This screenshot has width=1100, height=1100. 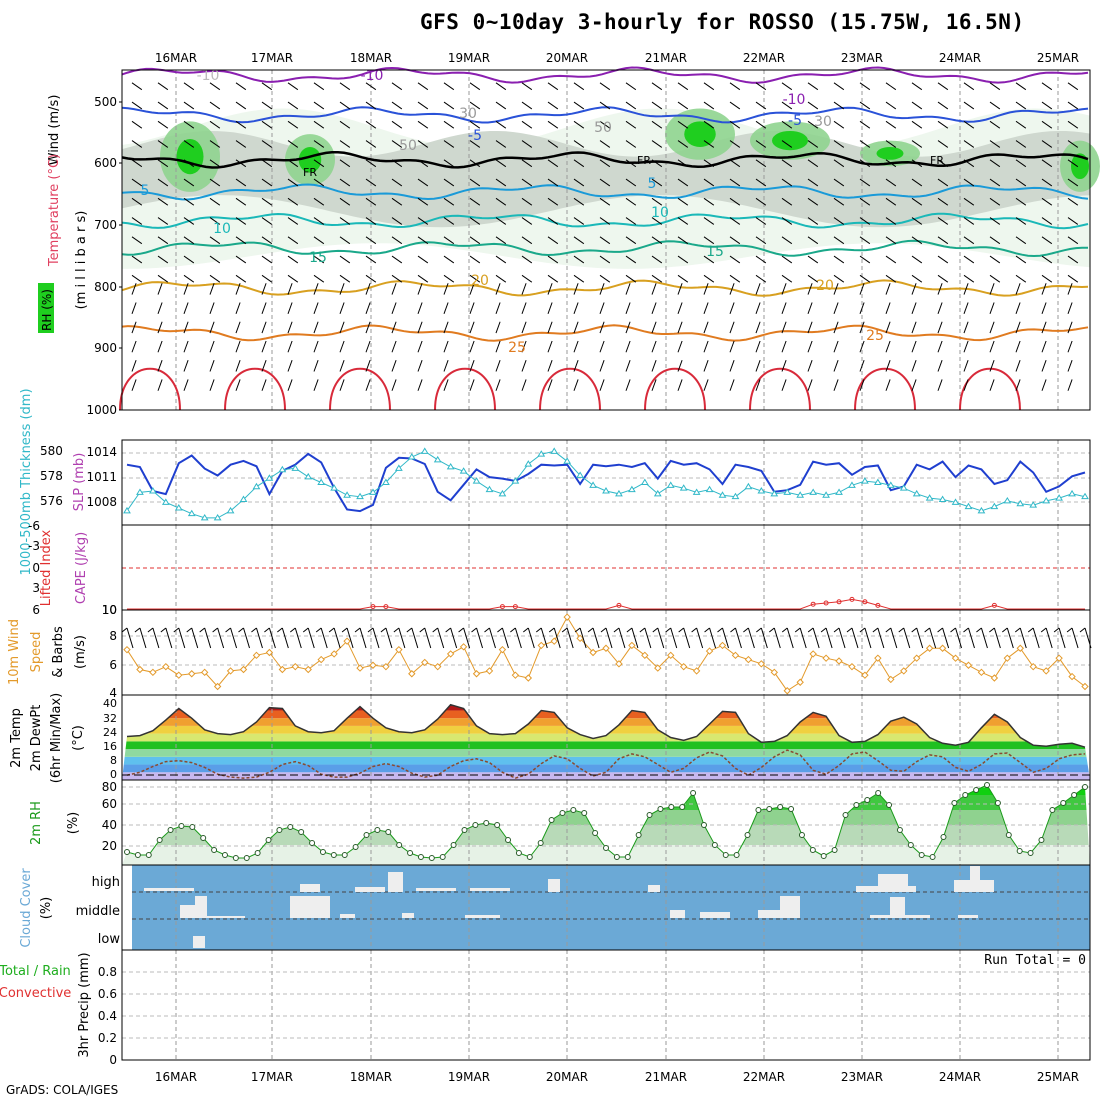 I want to click on wind-unit: (m/s), so click(x=80, y=652).